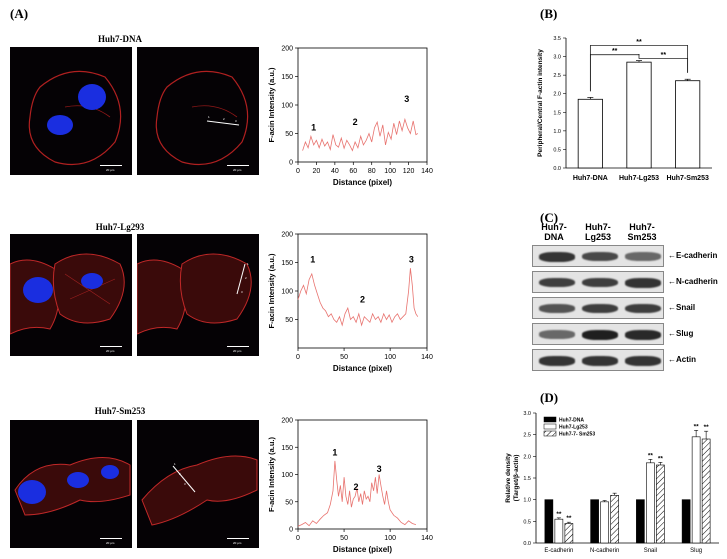 The image size is (727, 559). Describe the element at coordinates (120, 227) in the screenshot. I see `row2-title: Huh7-Lg293` at that location.